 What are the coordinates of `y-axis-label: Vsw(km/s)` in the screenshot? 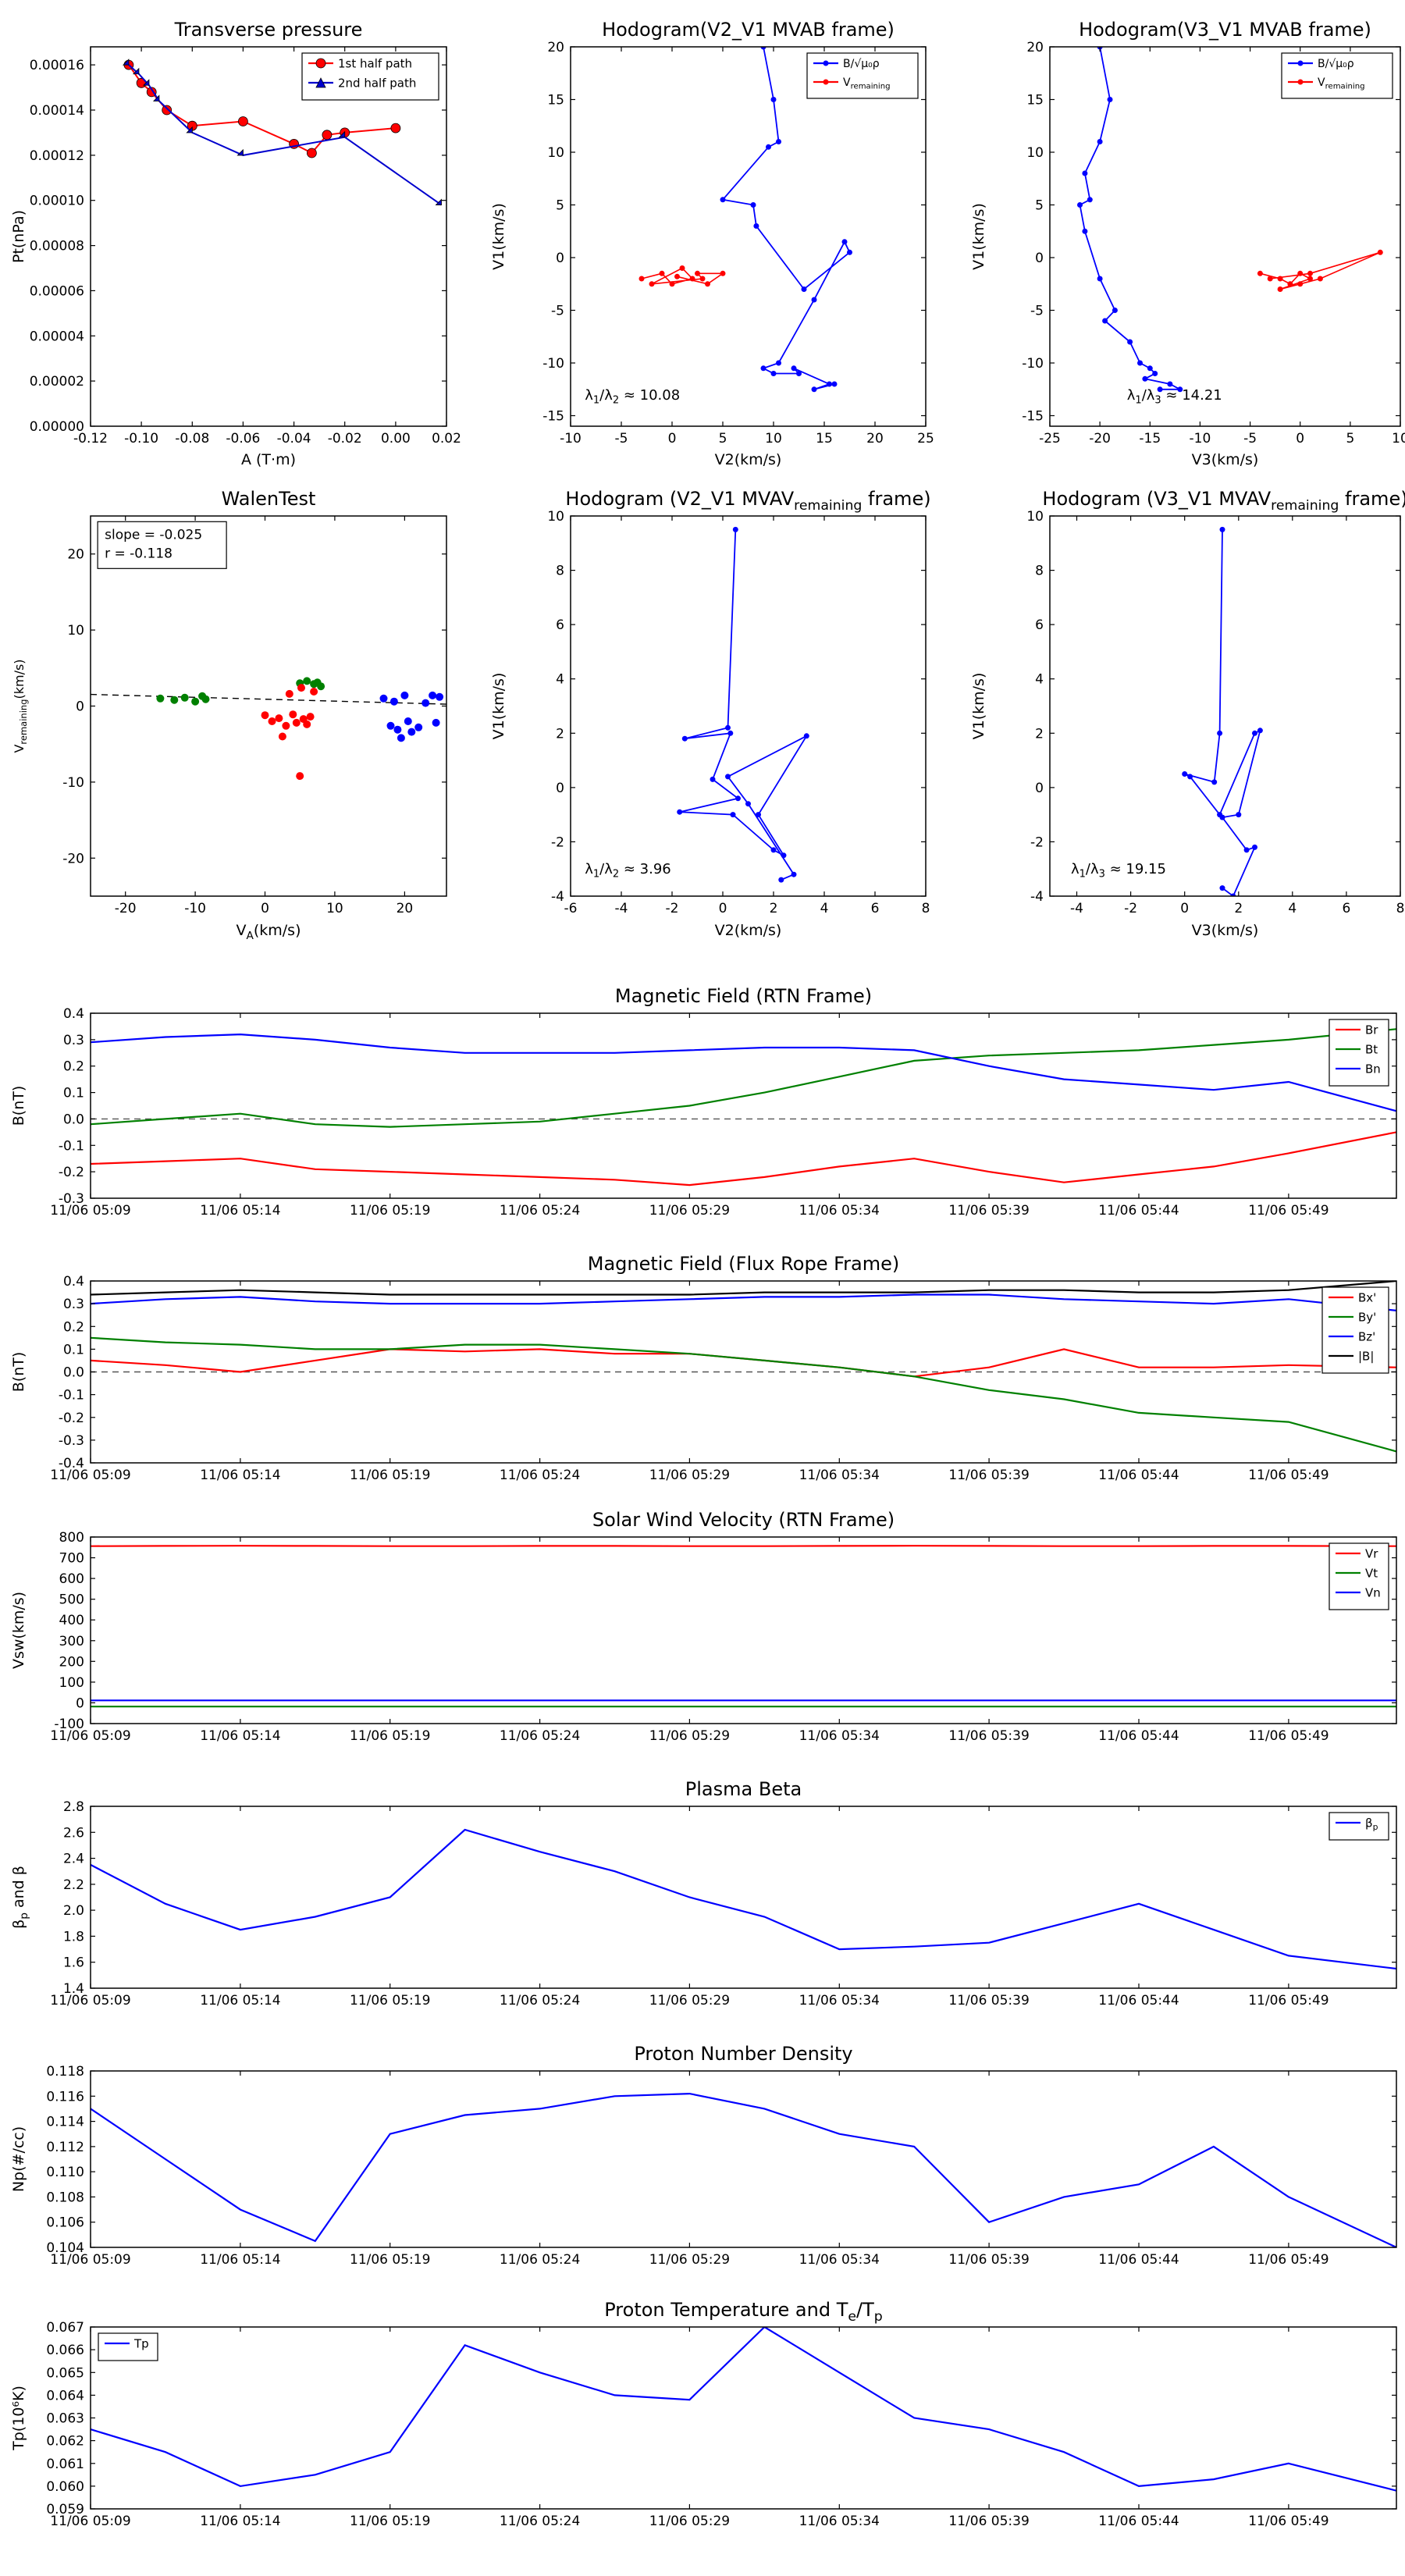 It's located at (18, 1630).